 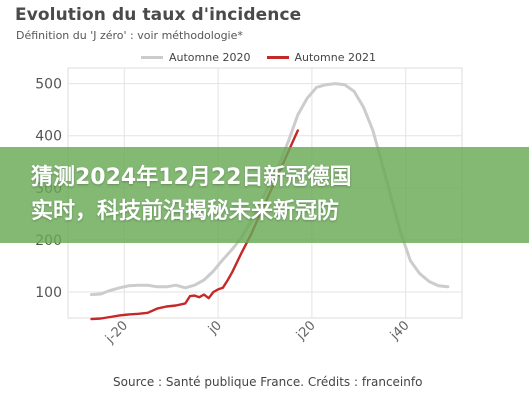 What do you see at coordinates (400, 331) in the screenshot?
I see `x-tick-label: j40` at bounding box center [400, 331].